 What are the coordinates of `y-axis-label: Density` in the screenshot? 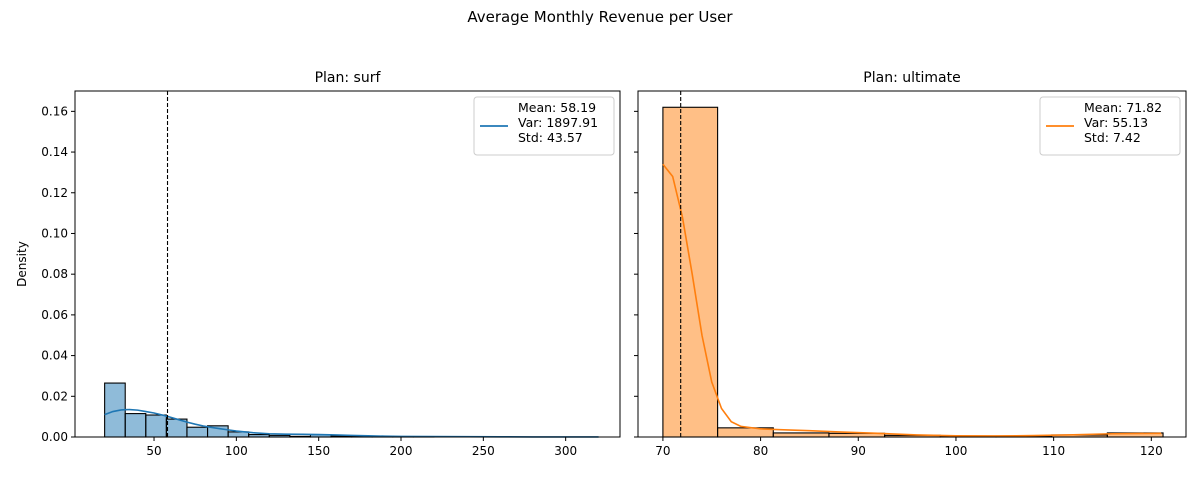 It's located at (22, 264).